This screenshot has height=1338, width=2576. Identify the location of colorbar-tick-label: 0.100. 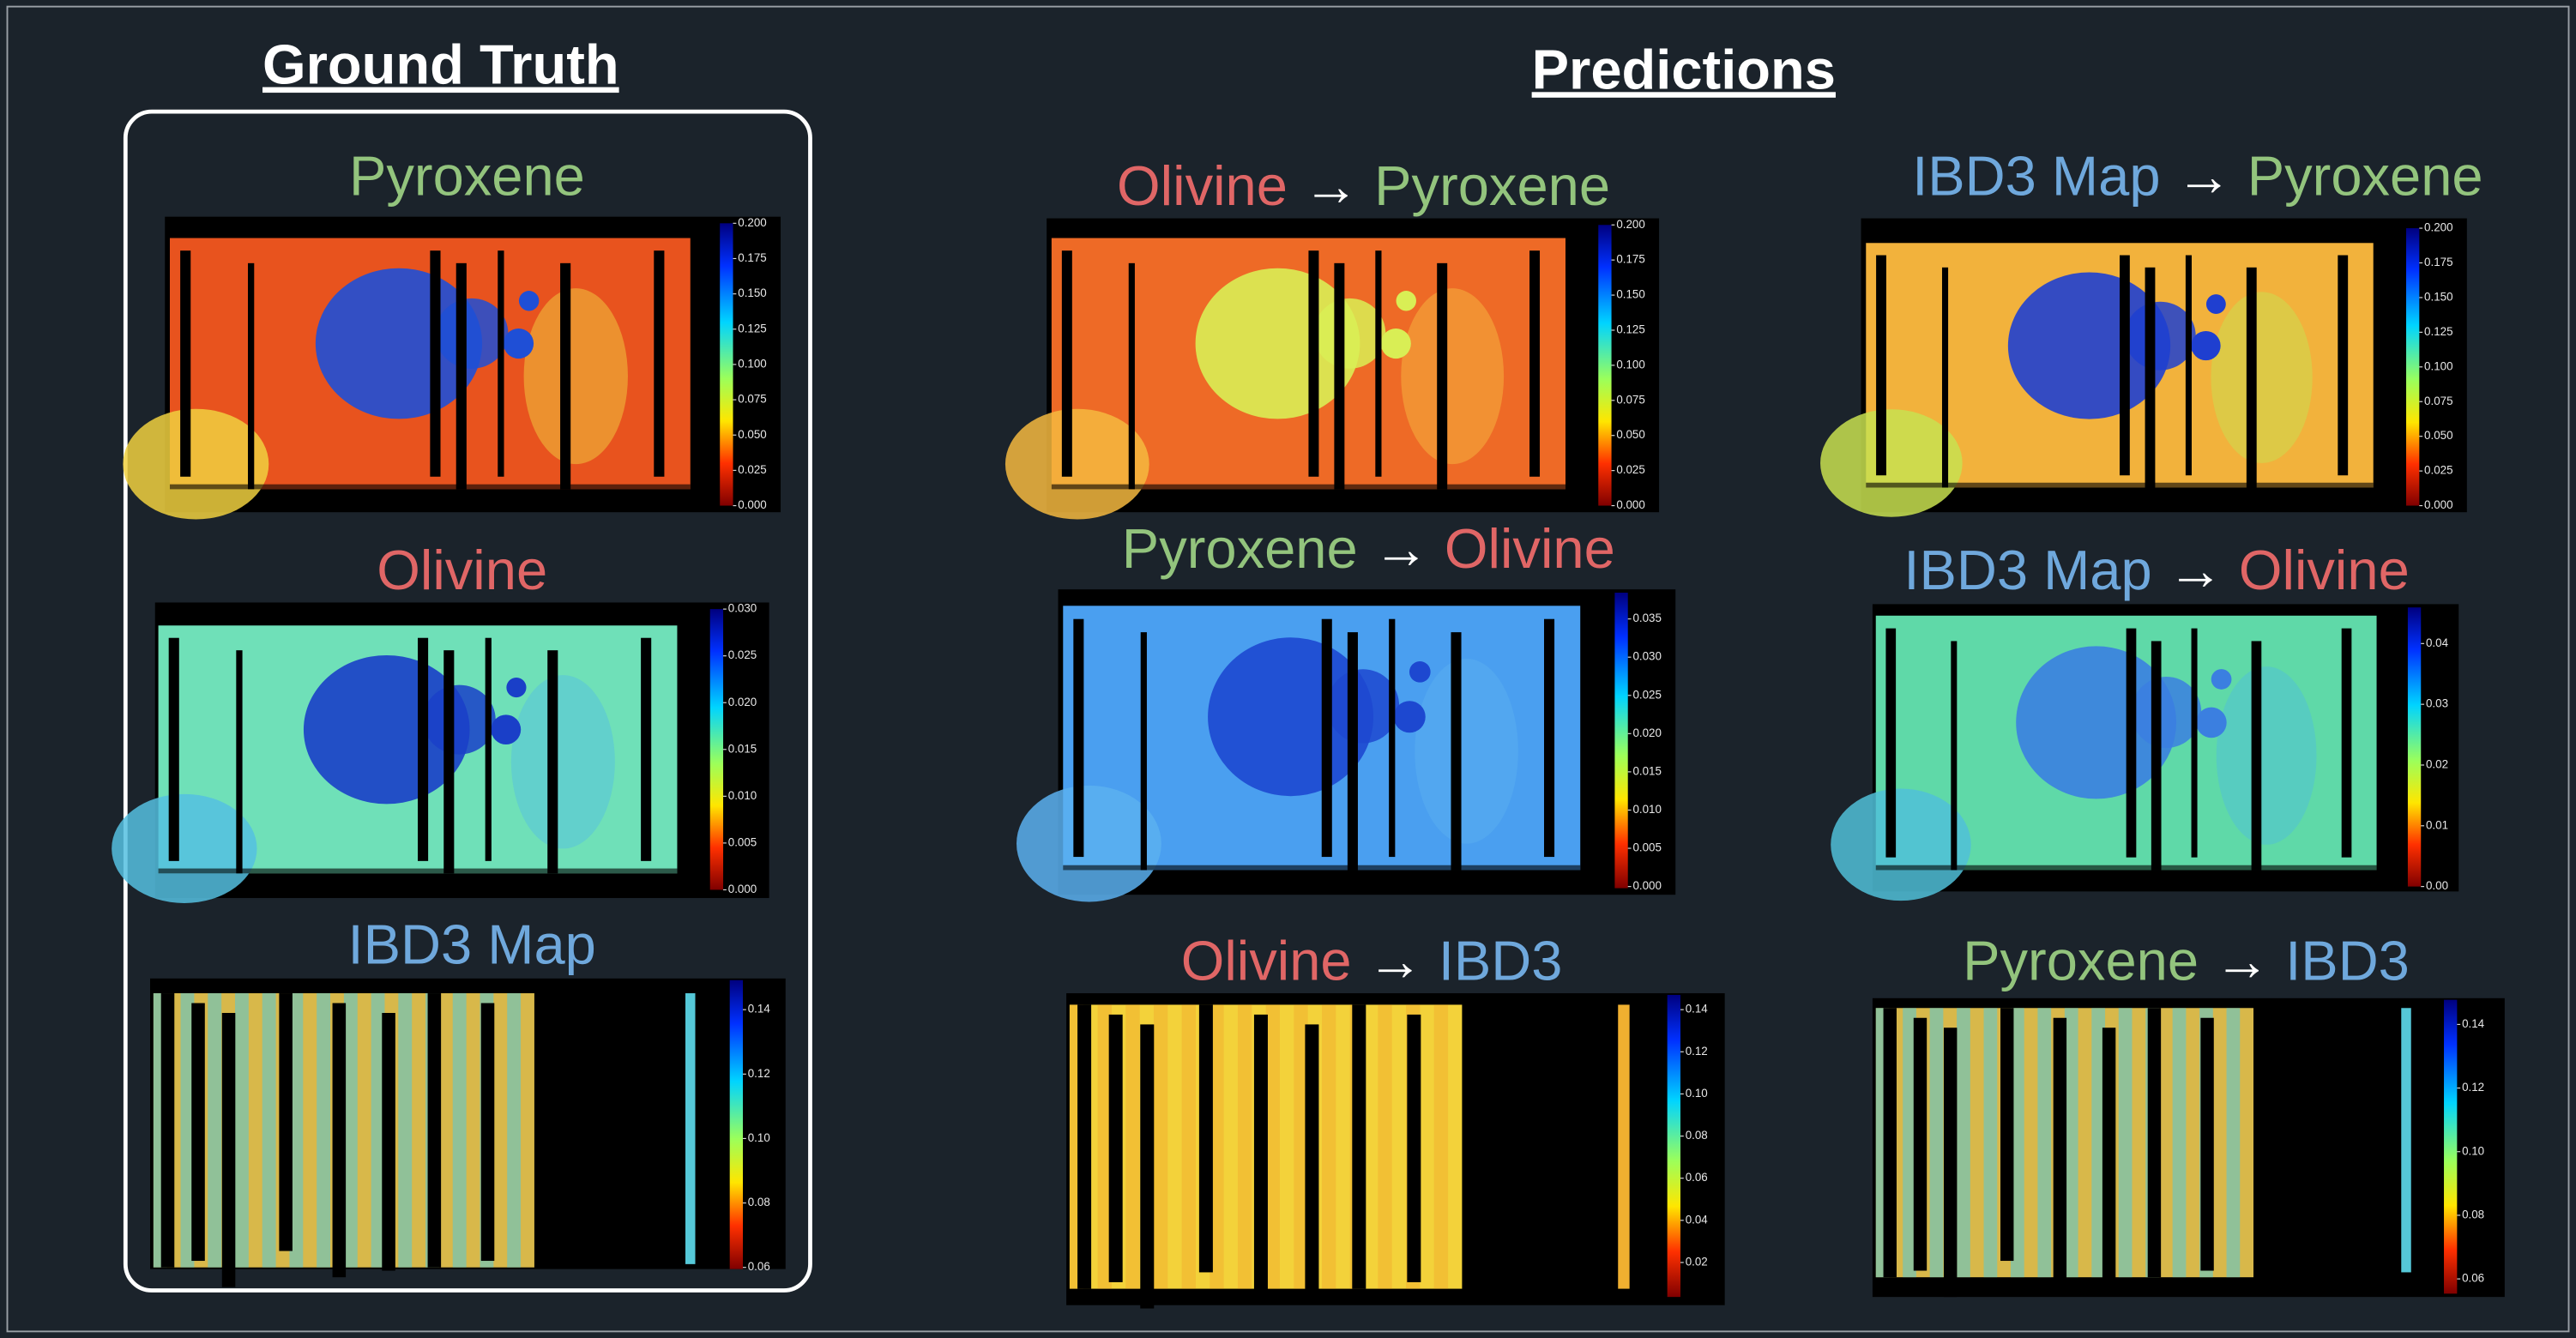
(2438, 365).